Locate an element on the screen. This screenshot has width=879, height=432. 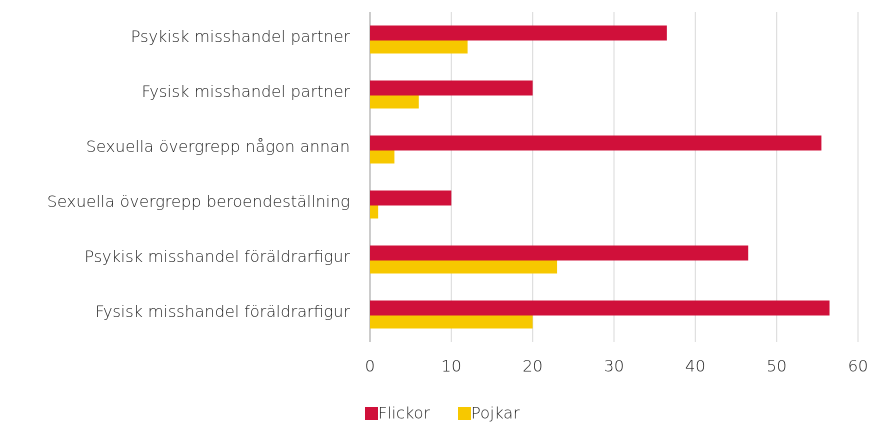
x-tick-label: 50 is located at coordinates (776, 366).